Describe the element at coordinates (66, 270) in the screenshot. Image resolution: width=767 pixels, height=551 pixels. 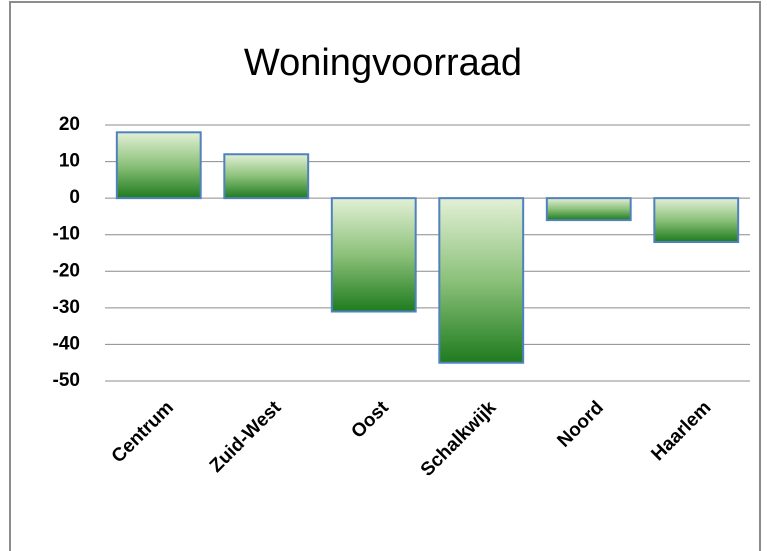
I see `y-tick-label: -20` at that location.